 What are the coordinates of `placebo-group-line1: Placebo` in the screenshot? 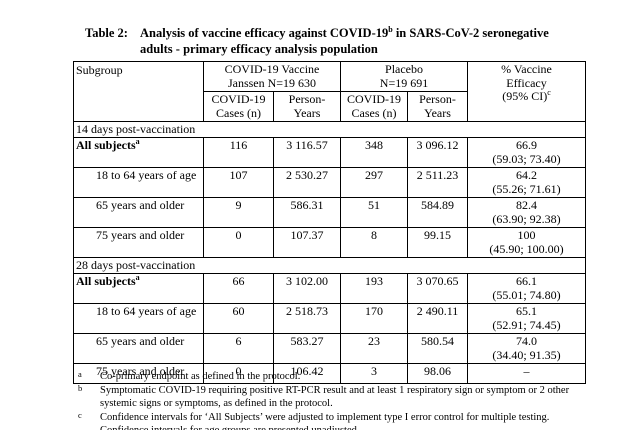 It's located at (404, 69).